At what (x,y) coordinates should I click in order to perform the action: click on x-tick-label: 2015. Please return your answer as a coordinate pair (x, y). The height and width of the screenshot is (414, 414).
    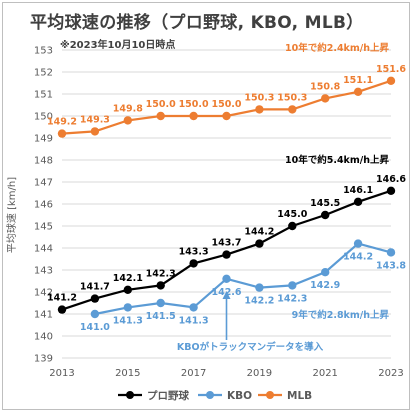
    Looking at the image, I should click on (127, 373).